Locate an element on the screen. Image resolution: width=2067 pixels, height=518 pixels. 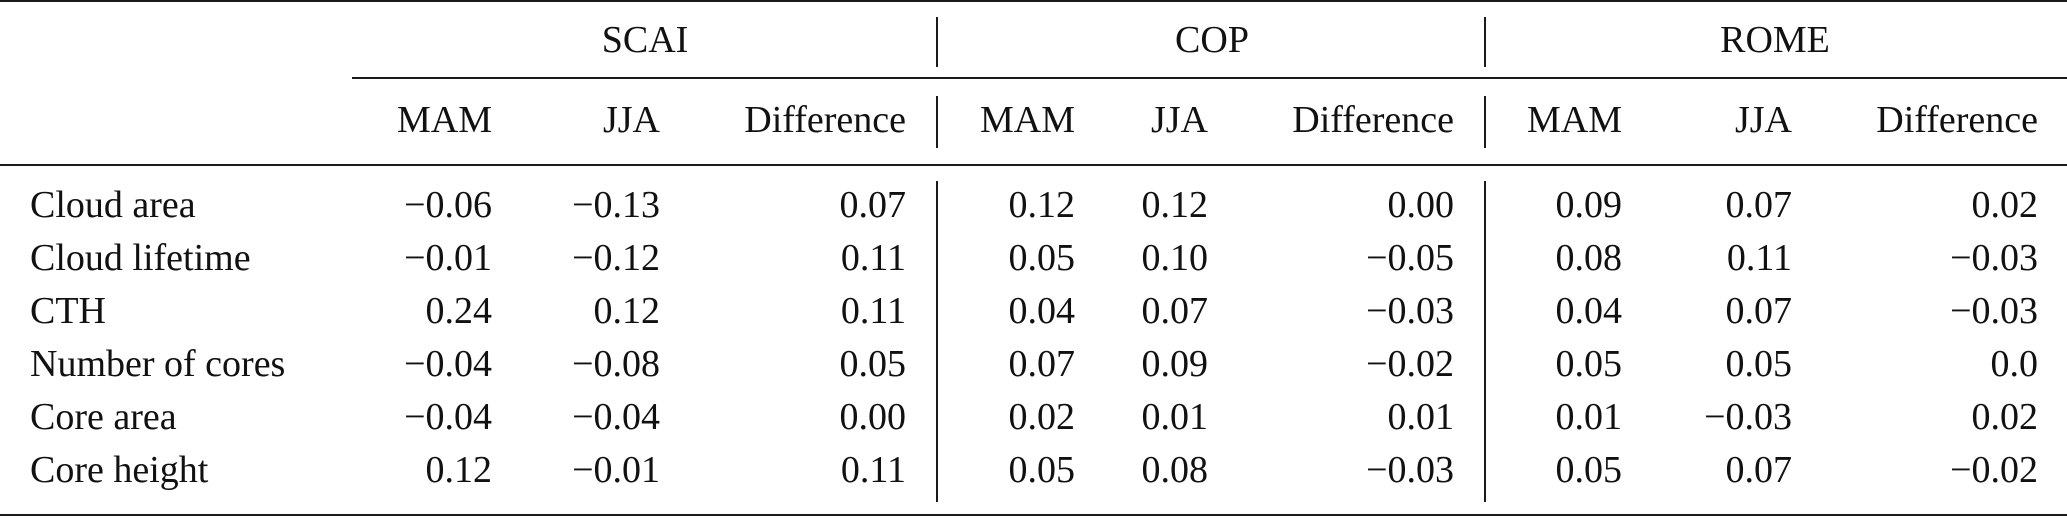
table-cell-rome-mam: 0.04 is located at coordinates (1589, 311).